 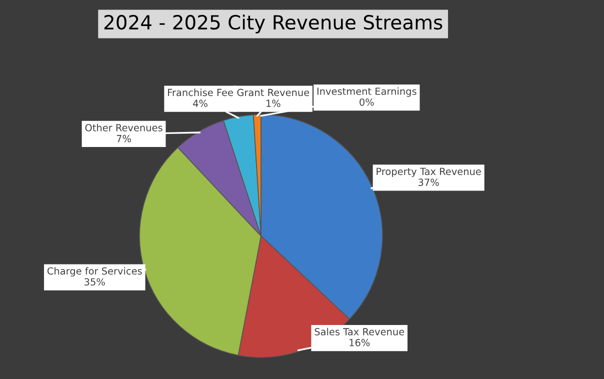 I want to click on slice-label: Charge for Services, so click(x=94, y=272).